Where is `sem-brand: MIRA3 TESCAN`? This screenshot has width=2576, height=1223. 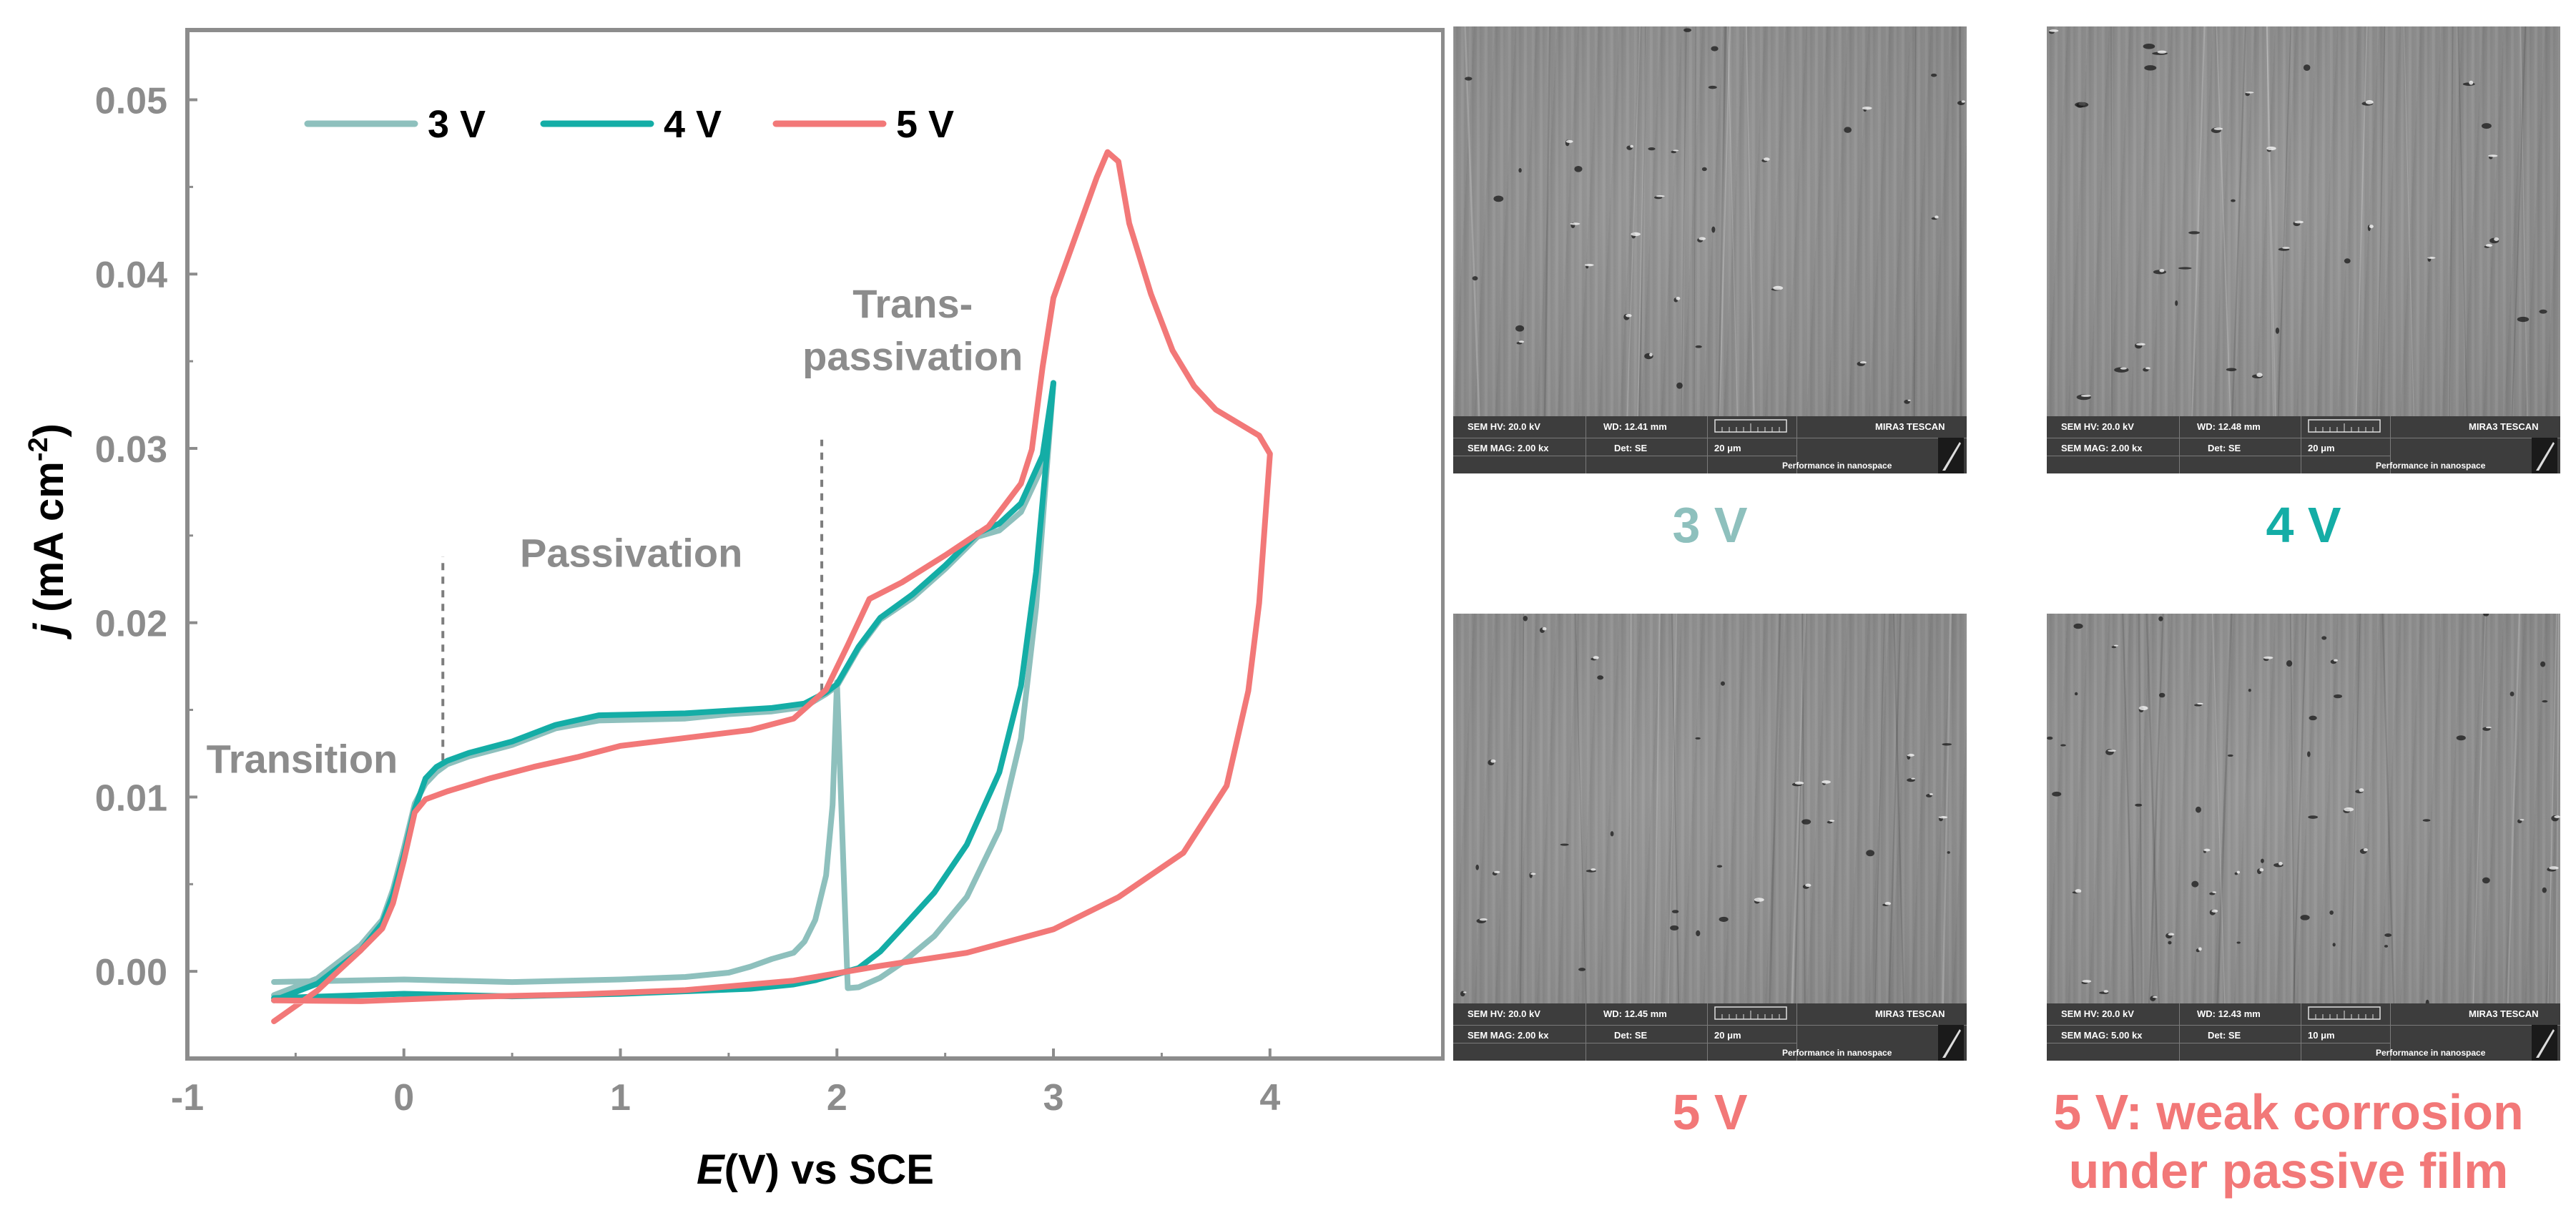 sem-brand: MIRA3 TESCAN is located at coordinates (2504, 426).